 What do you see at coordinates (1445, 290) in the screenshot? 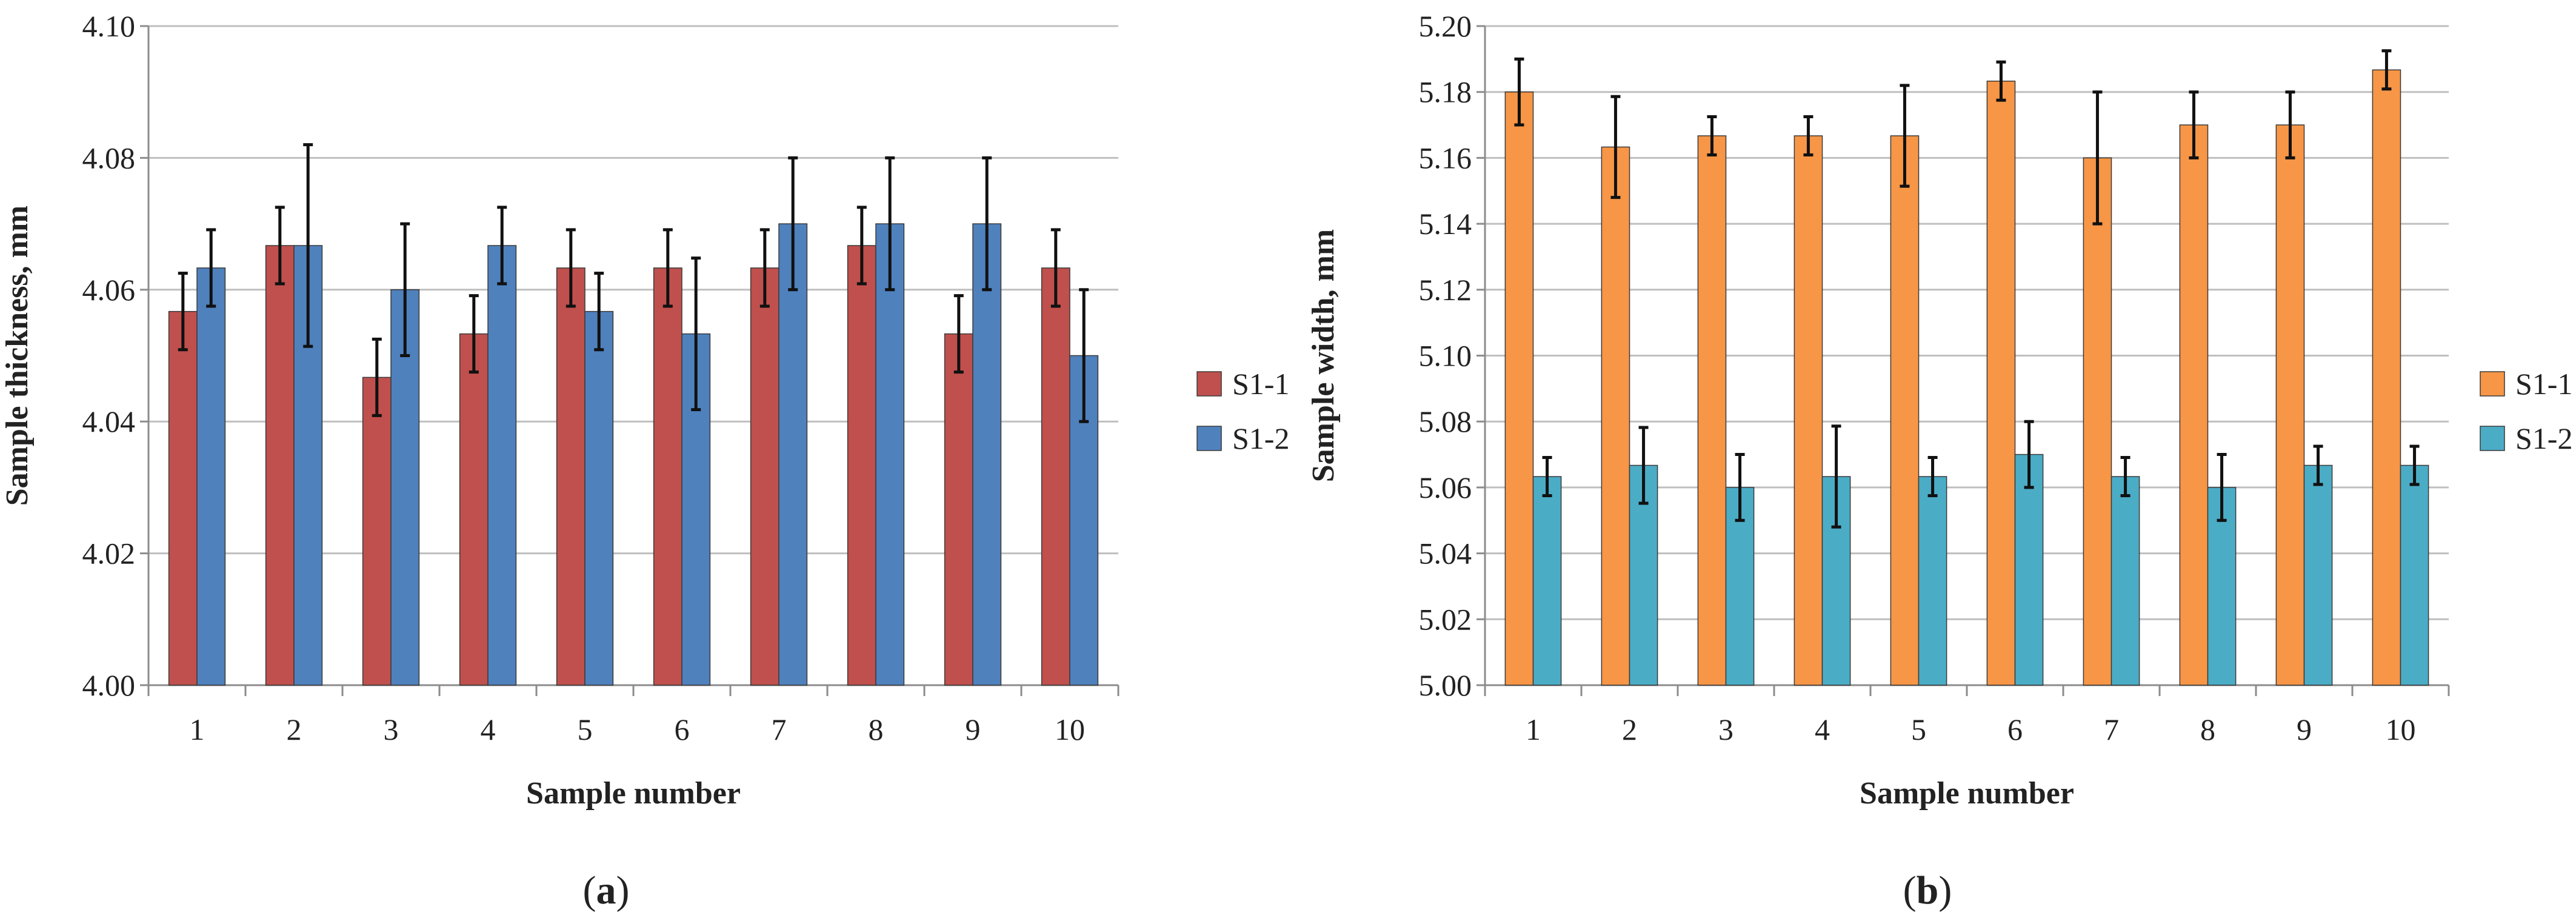
I see `y-tick-label: 5.12` at bounding box center [1445, 290].